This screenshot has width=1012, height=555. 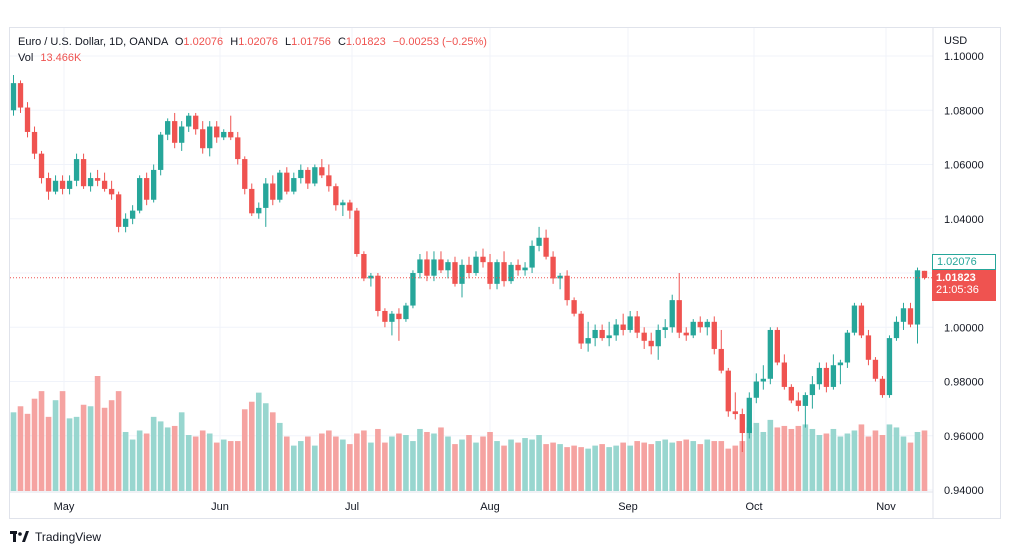 I want to click on tradingview-logo-icon, so click(x=19, y=536).